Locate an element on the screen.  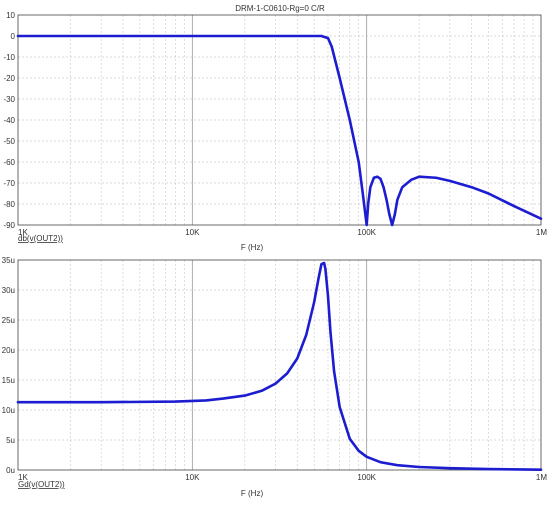
magnitude-y-tick-label: -10 is located at coordinates (9, 57).